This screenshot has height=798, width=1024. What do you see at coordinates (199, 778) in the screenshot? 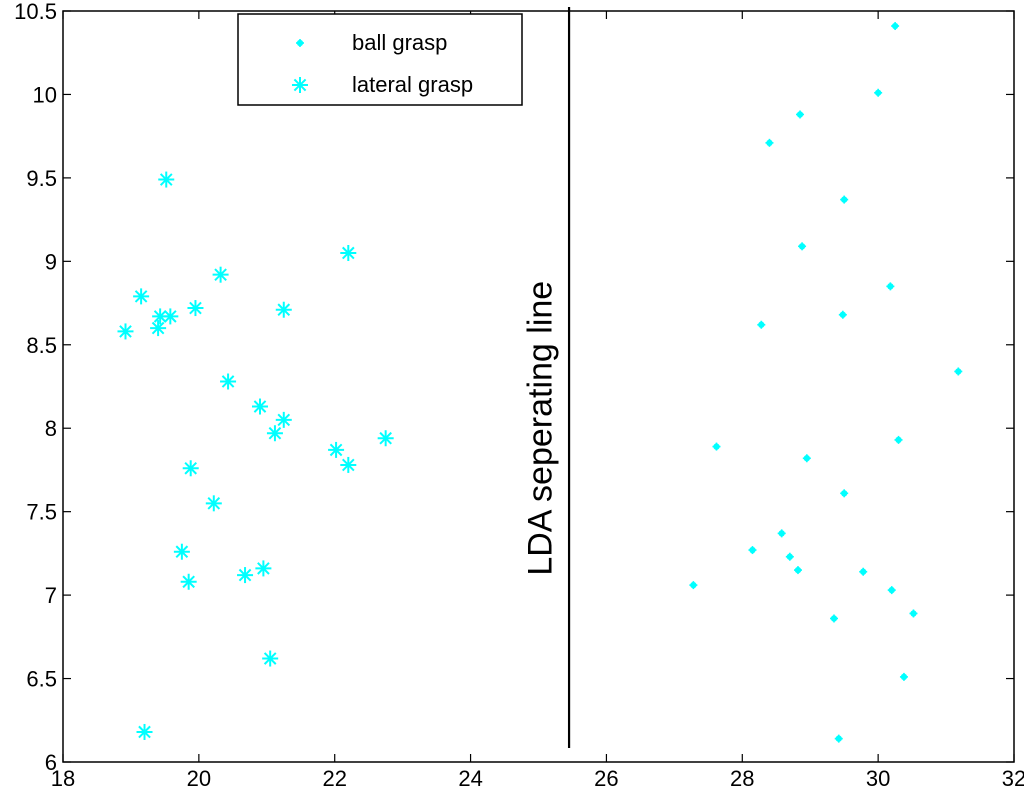
I see `x-tick-label: 20` at bounding box center [199, 778].